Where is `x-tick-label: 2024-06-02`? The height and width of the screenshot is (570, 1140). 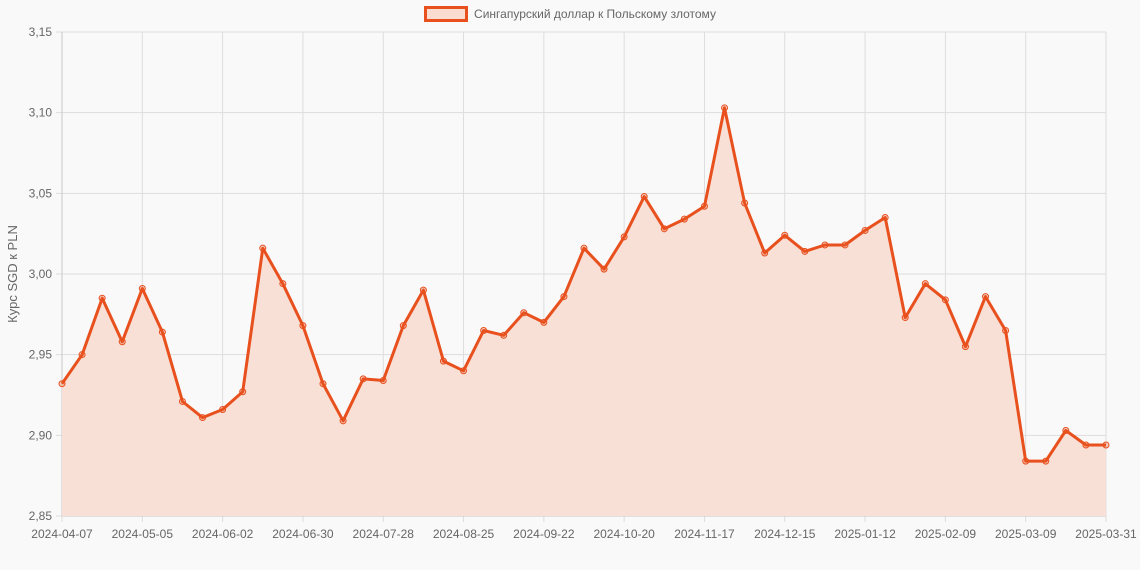
x-tick-label: 2024-06-02 is located at coordinates (223, 534).